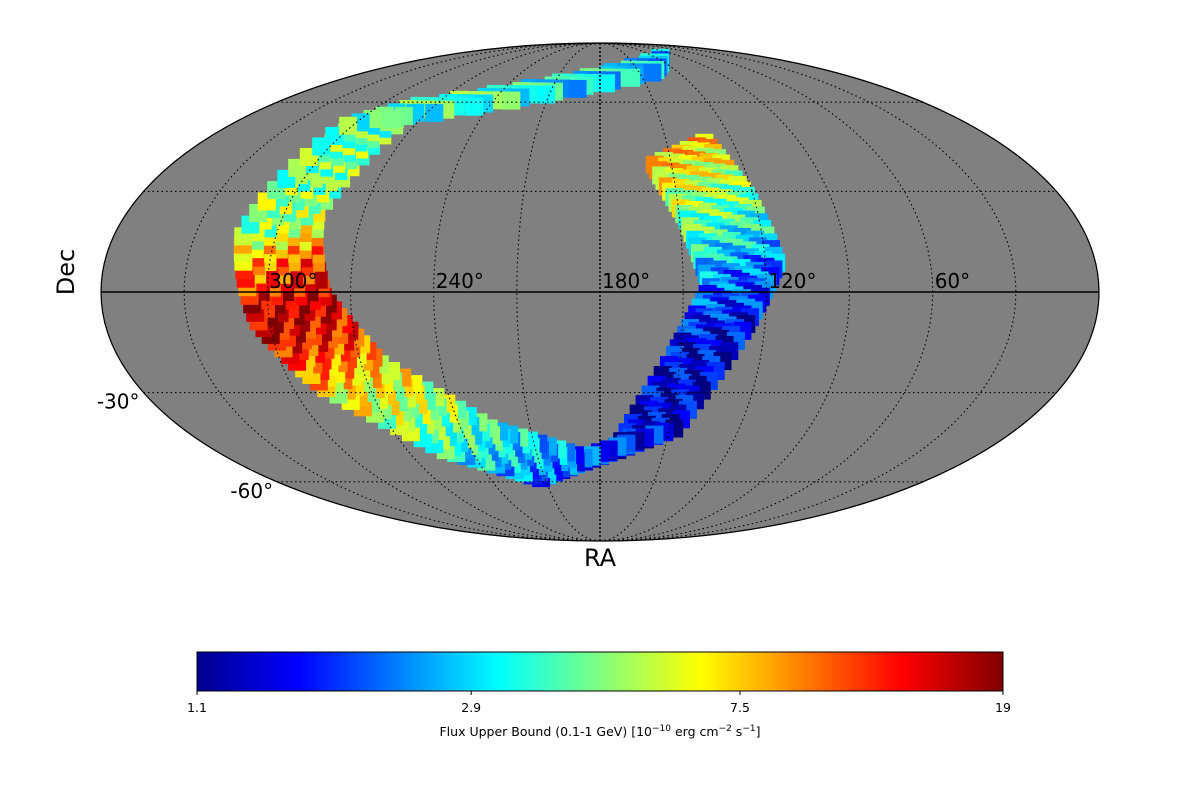  Describe the element at coordinates (952, 281) in the screenshot. I see `ra-tick-label: 60°` at that location.